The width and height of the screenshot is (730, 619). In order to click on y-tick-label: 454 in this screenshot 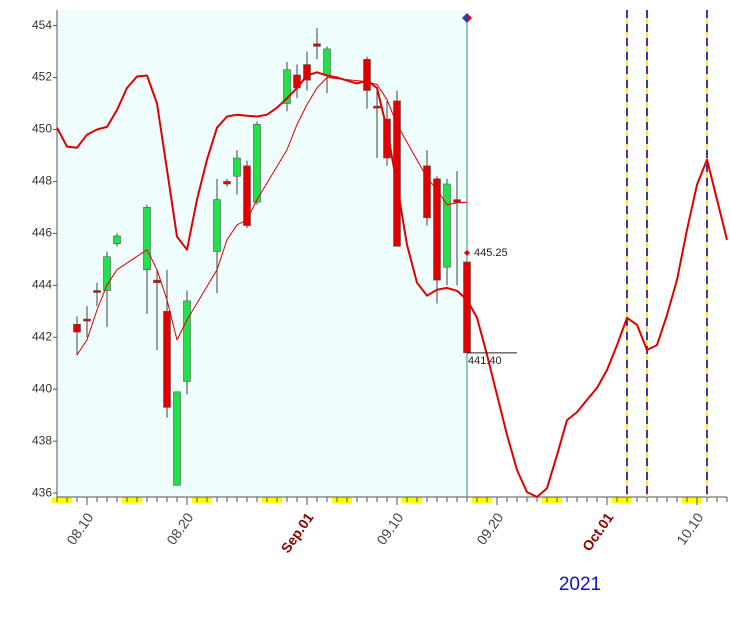, I will do `click(42, 25)`.